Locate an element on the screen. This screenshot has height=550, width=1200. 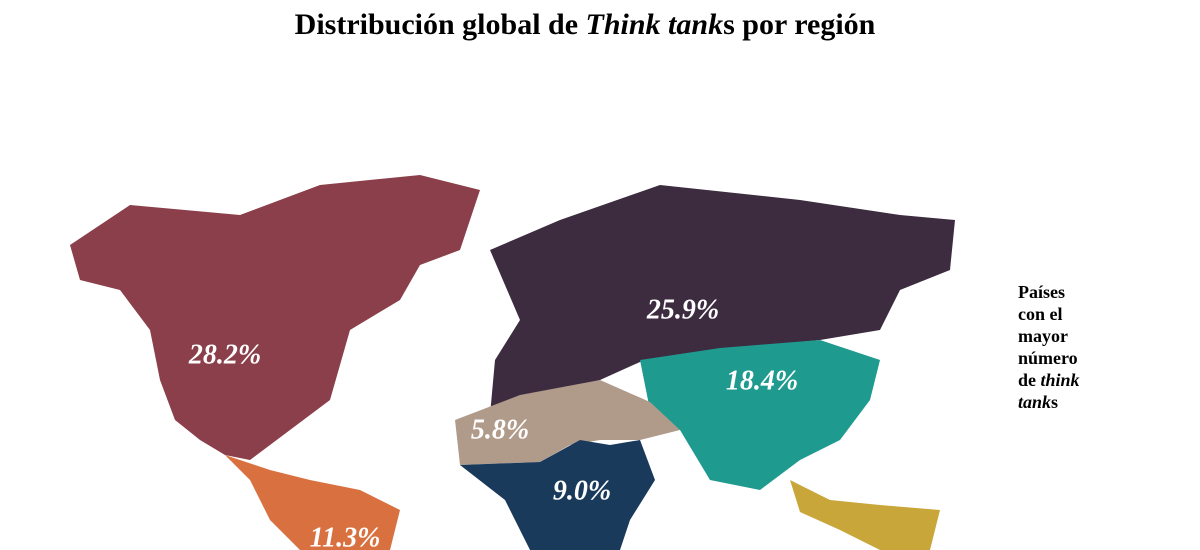
value-label: 28.2% is located at coordinates (224, 354).